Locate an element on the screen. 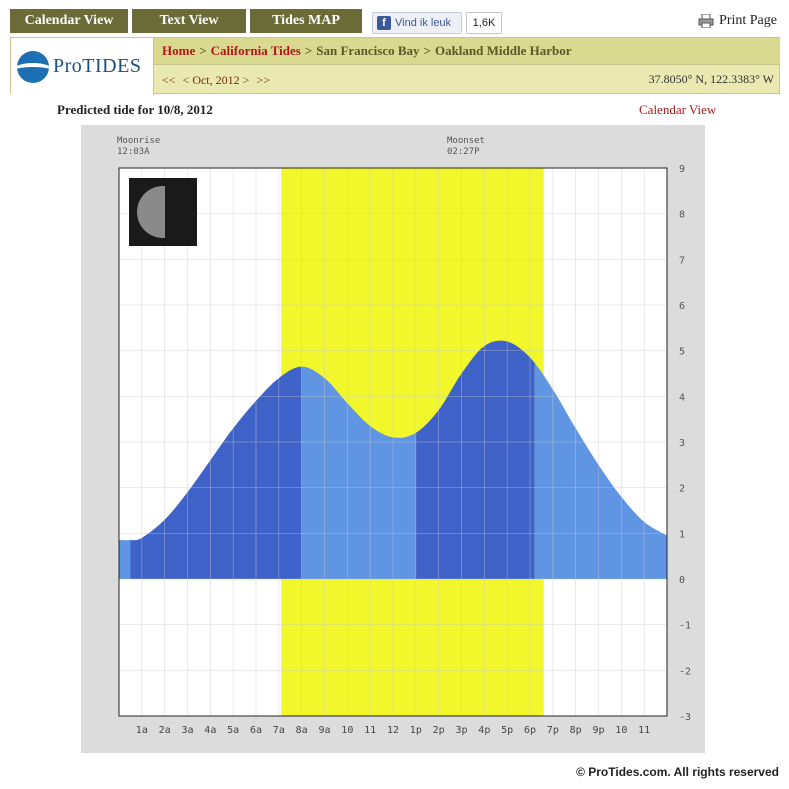 This screenshot has height=789, width=789. print-page-button: Print Page is located at coordinates (737, 21).